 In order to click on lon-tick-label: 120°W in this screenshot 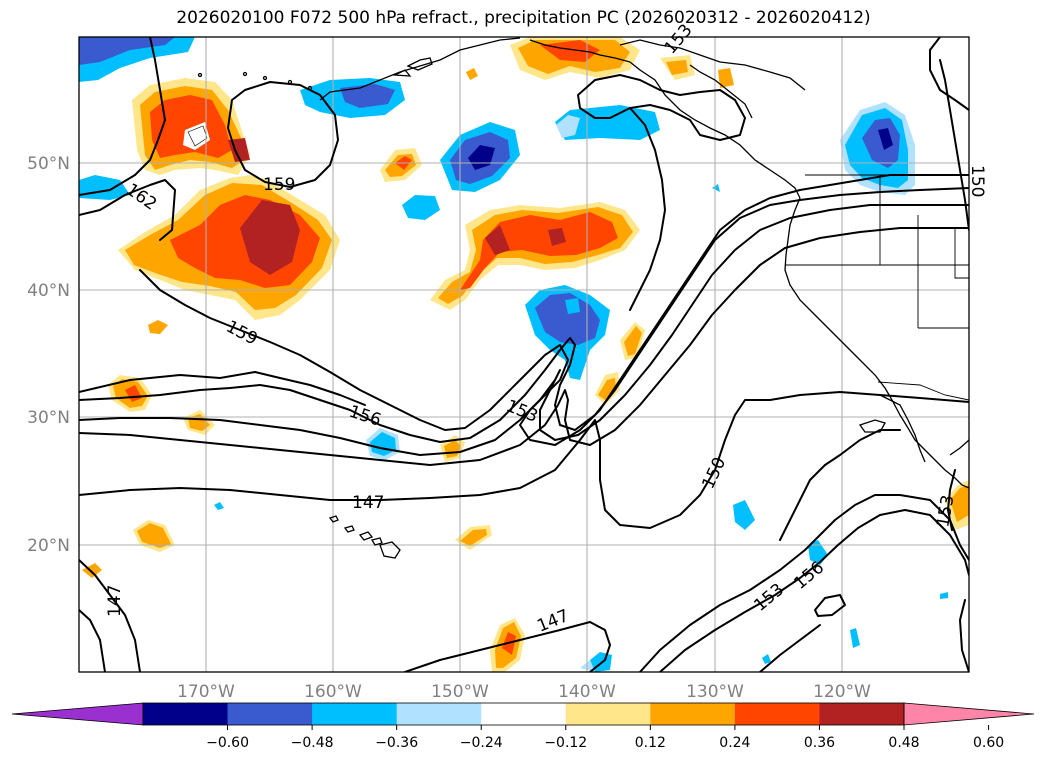, I will do `click(842, 692)`.